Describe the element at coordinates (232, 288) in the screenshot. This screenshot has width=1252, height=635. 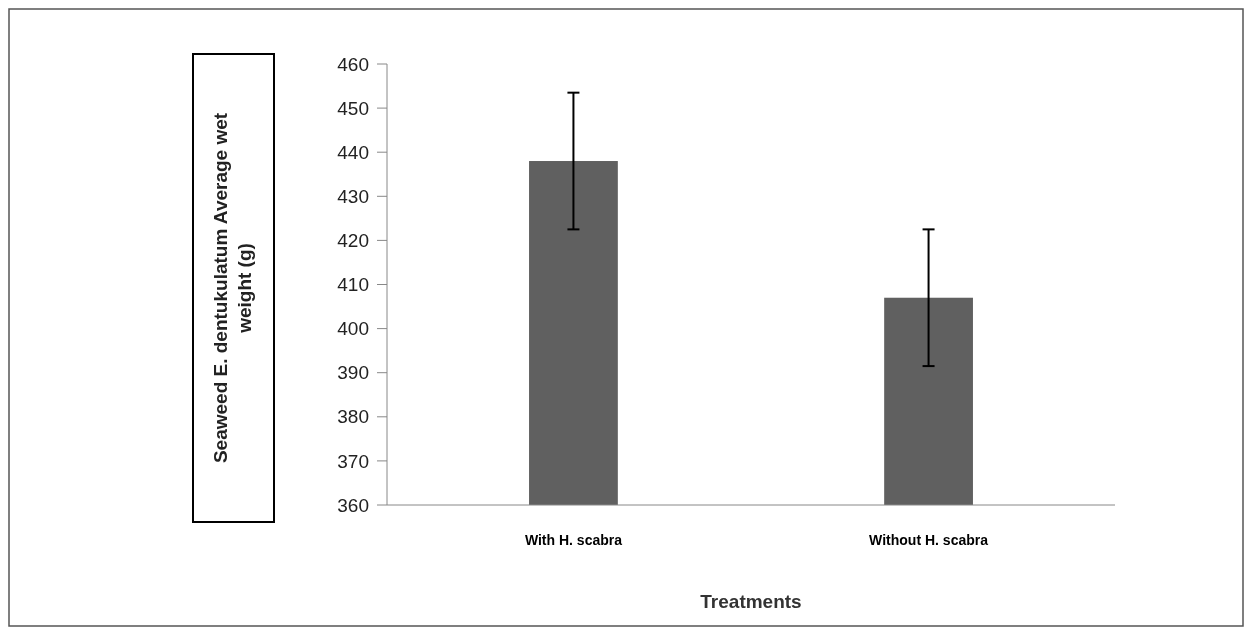
I see `y-axis-title: Seaweed E. dentukulatum Average wet weight (g)` at that location.